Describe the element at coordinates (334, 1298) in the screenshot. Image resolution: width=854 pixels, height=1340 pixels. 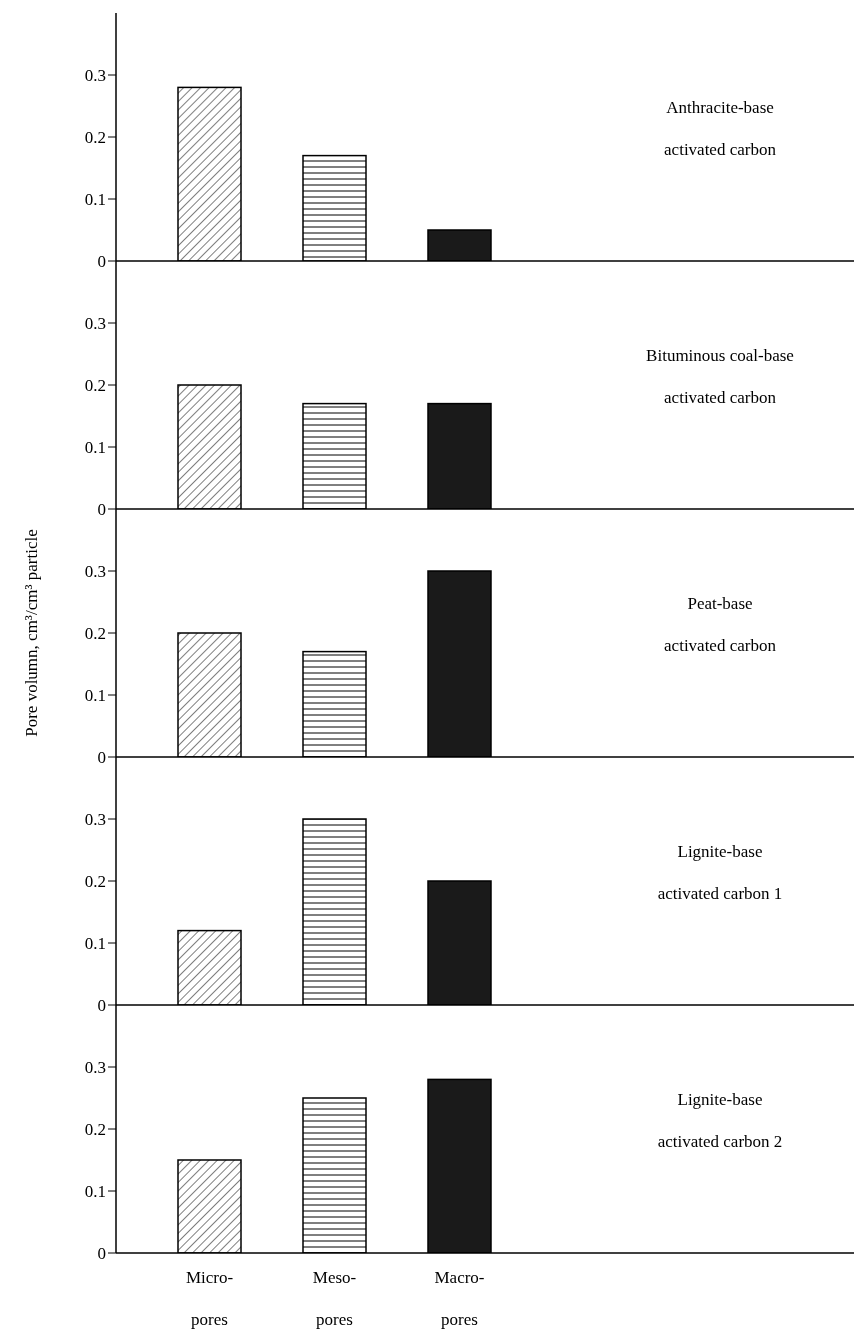
I see `category-label: Meso-pores` at that location.